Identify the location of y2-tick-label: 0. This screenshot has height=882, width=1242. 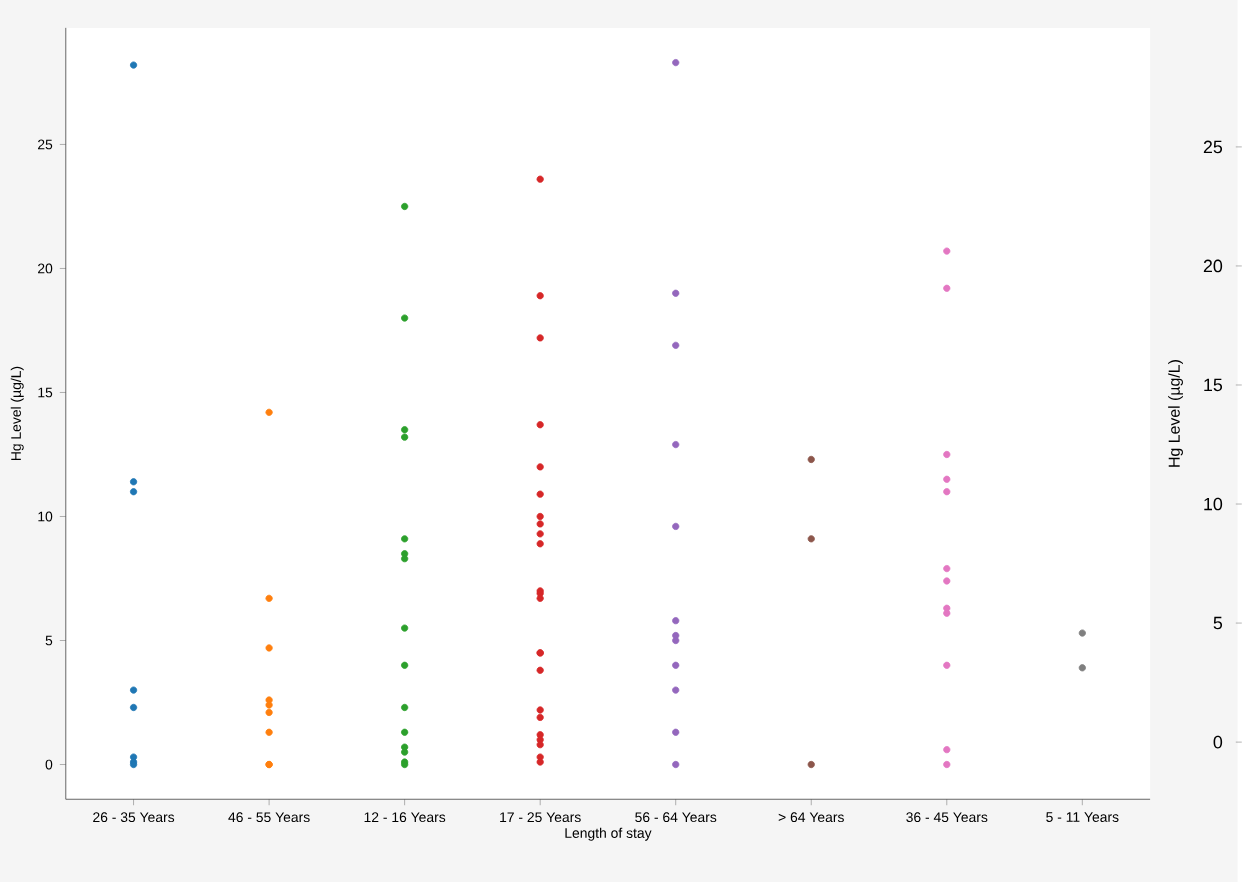
(1218, 741).